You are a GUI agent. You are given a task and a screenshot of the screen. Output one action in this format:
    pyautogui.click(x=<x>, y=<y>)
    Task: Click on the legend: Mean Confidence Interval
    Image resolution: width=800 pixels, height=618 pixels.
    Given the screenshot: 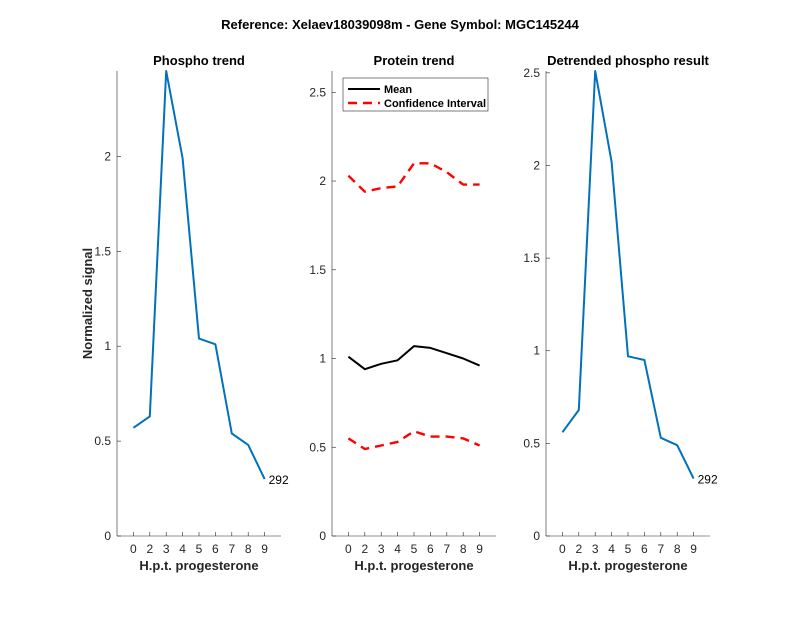 What is the action you would take?
    pyautogui.click(x=415, y=94)
    